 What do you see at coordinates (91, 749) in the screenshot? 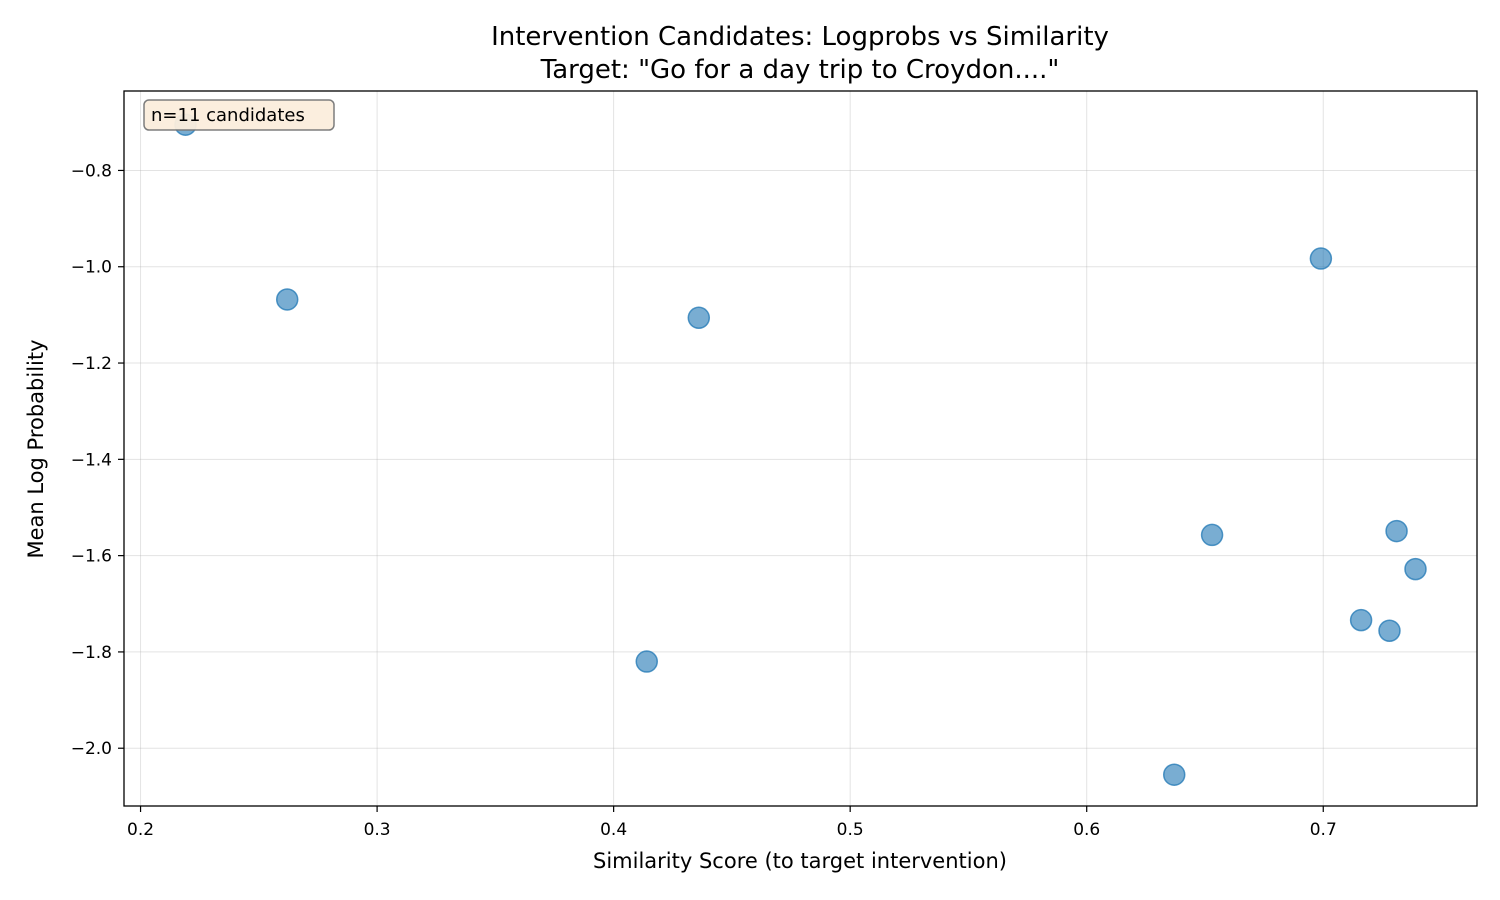
I see `y-tick-label: −2.0` at bounding box center [91, 749].